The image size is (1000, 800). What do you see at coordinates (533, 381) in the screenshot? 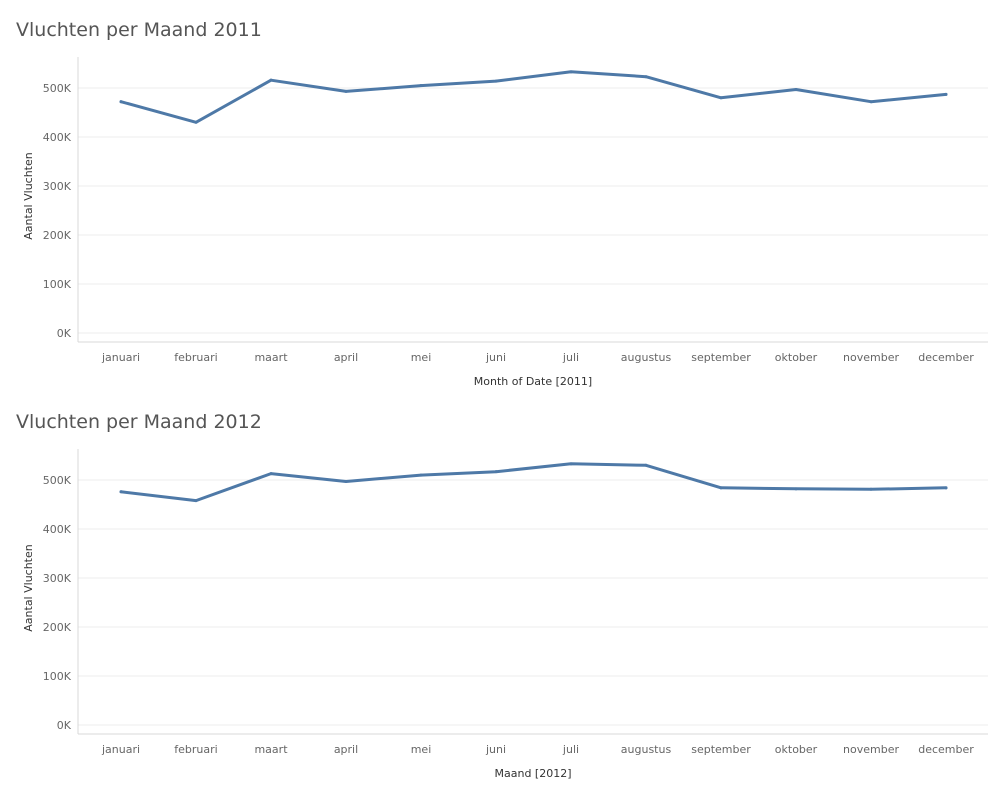
I see `x-axis-label: Month of Date [2011]` at bounding box center [533, 381].